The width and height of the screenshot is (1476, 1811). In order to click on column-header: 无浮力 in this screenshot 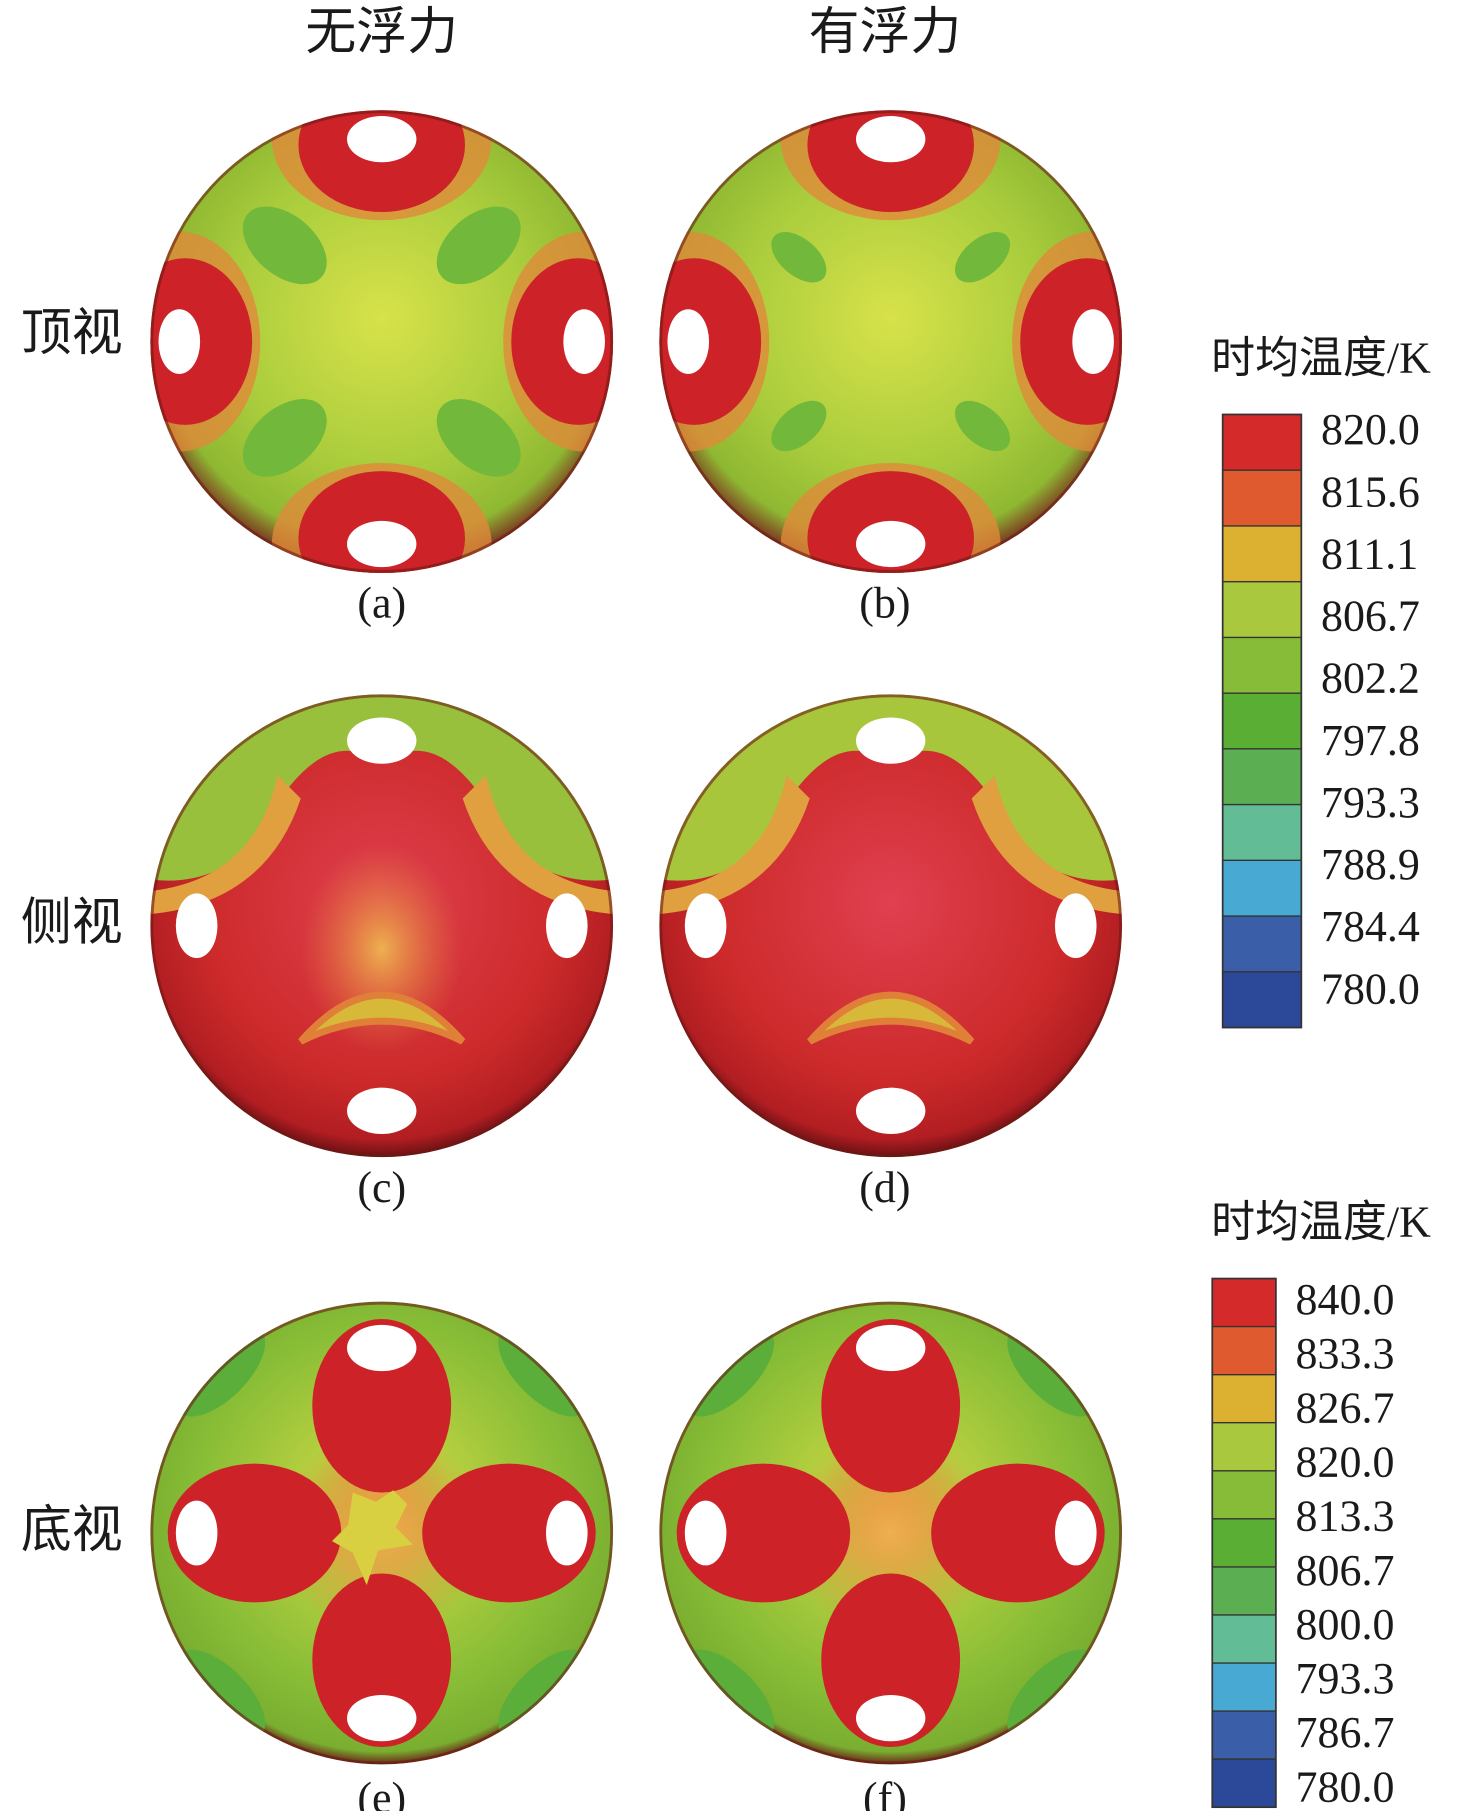, I will do `click(381, 33)`.